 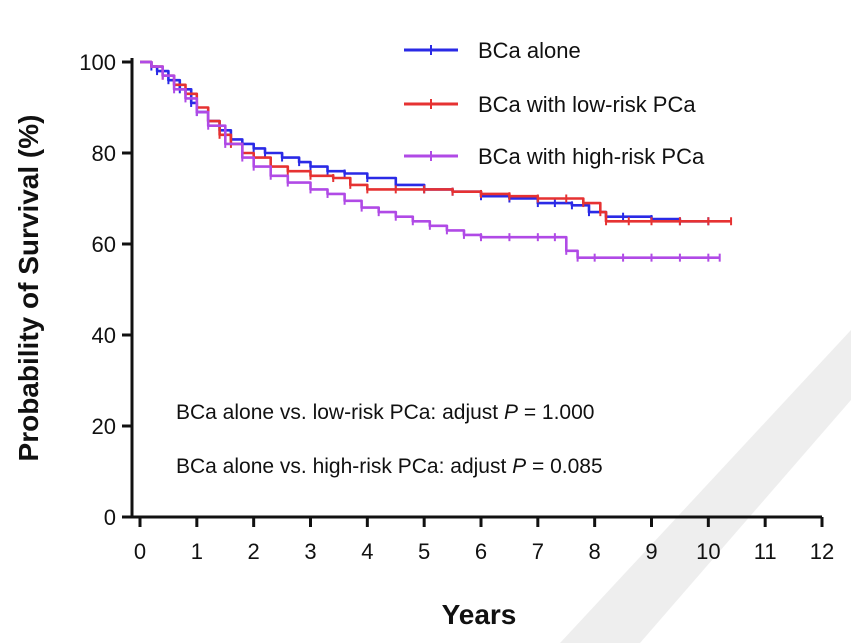 What do you see at coordinates (651, 551) in the screenshot?
I see `x-tick-label: 9` at bounding box center [651, 551].